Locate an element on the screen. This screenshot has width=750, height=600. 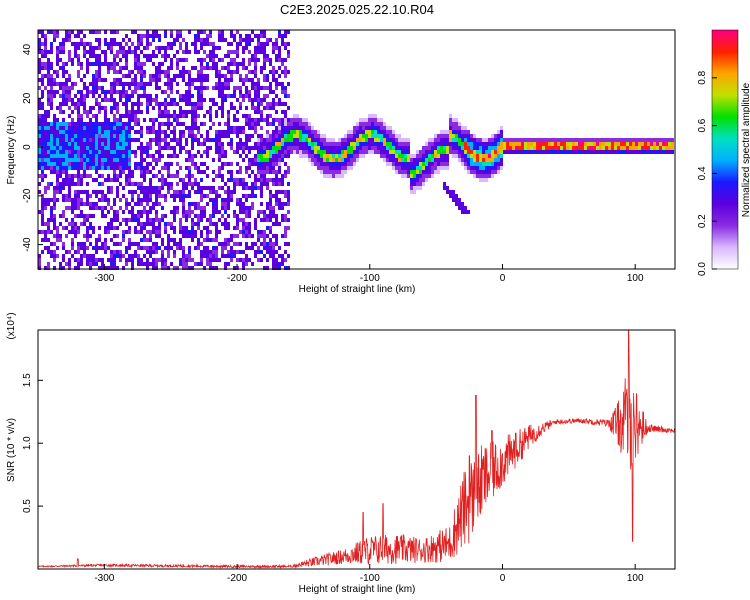
y-tick-label: -40 is located at coordinates (27, 244).